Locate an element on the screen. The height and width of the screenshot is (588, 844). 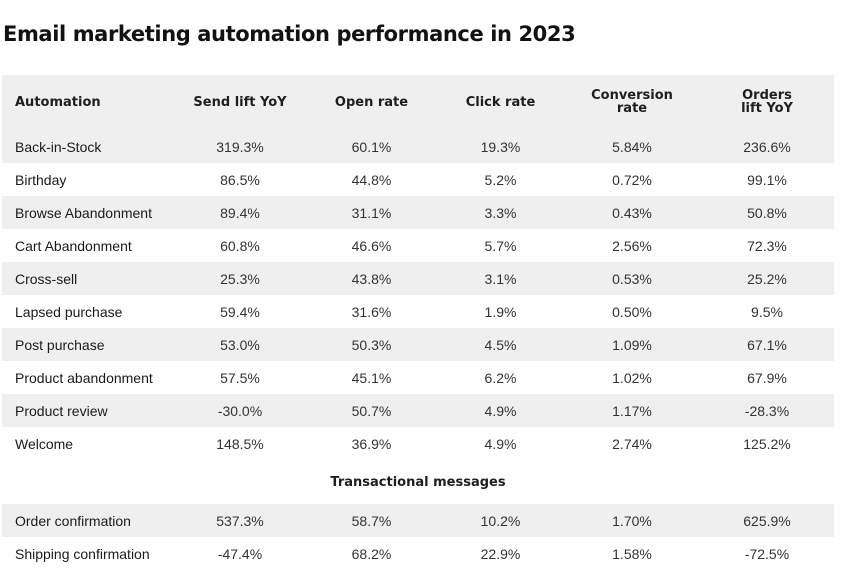
click-rate-value: 5.7% is located at coordinates (500, 245).